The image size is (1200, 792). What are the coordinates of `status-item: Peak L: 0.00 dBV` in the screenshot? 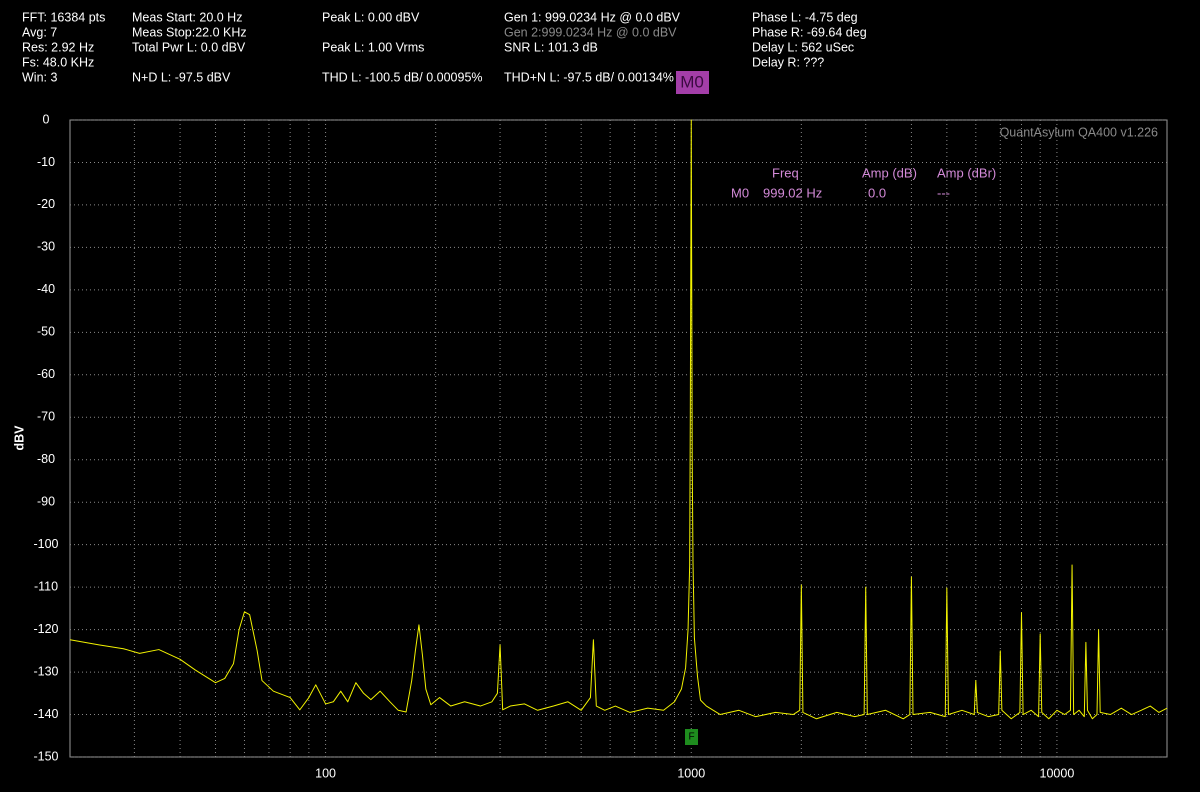 It's located at (371, 17).